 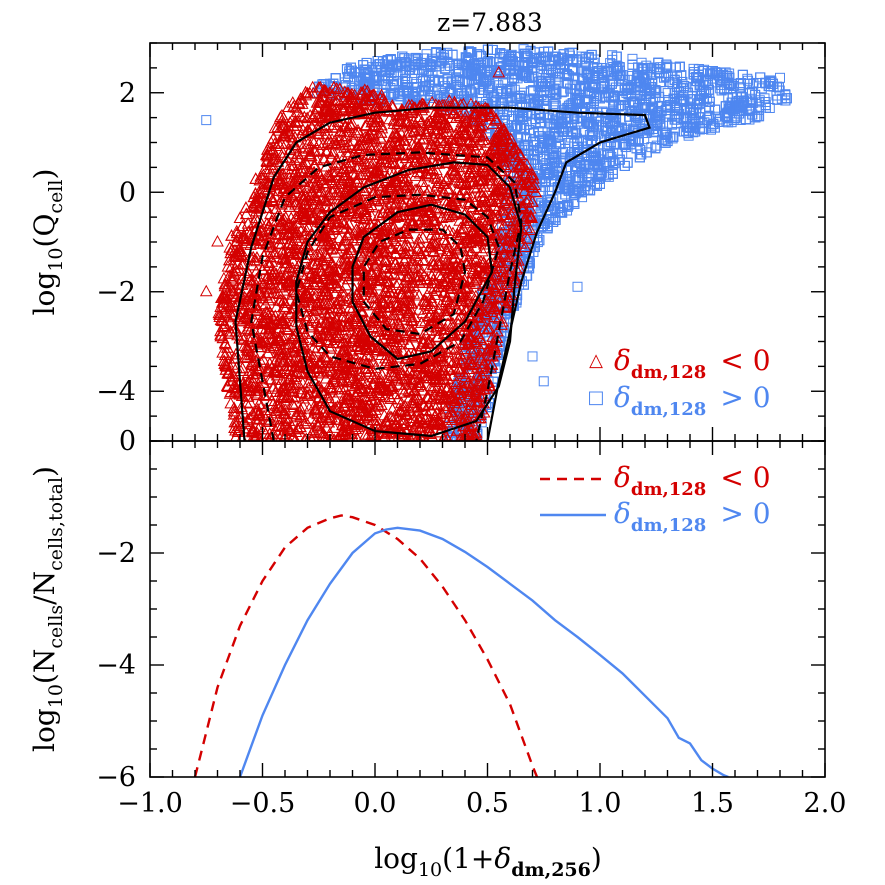 What do you see at coordinates (490, 22) in the screenshot?
I see `chart-title: z=7.883` at bounding box center [490, 22].